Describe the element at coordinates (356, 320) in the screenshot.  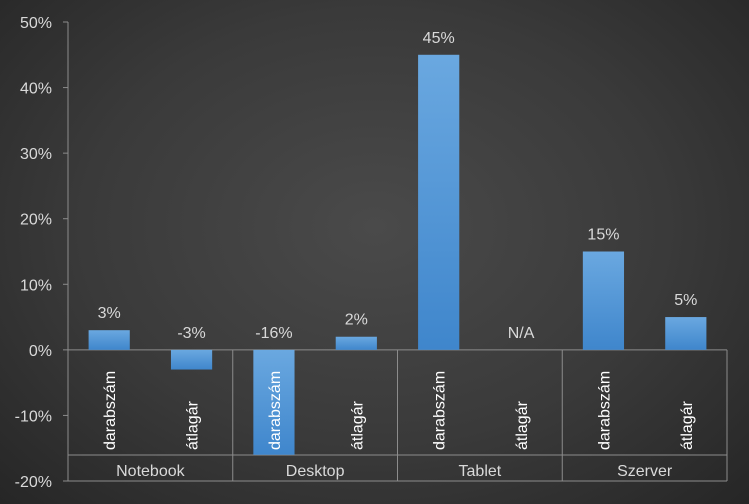
I see `data-label: 2%` at that location.